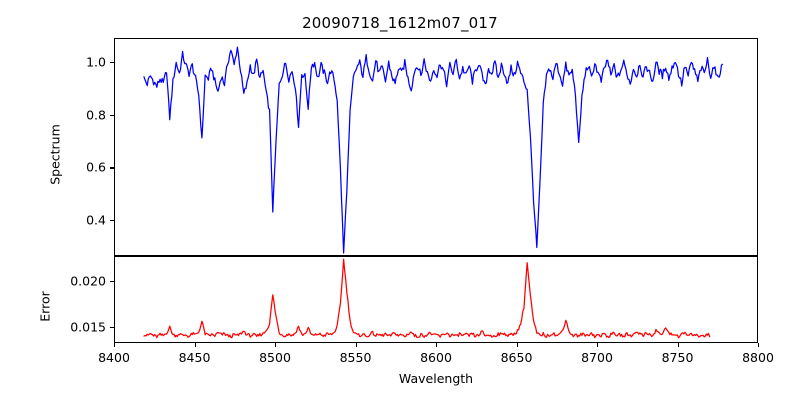 Image resolution: width=800 pixels, height=400 pixels. I want to click on spectrum-y-tick-label: 0.8, so click(96, 115).